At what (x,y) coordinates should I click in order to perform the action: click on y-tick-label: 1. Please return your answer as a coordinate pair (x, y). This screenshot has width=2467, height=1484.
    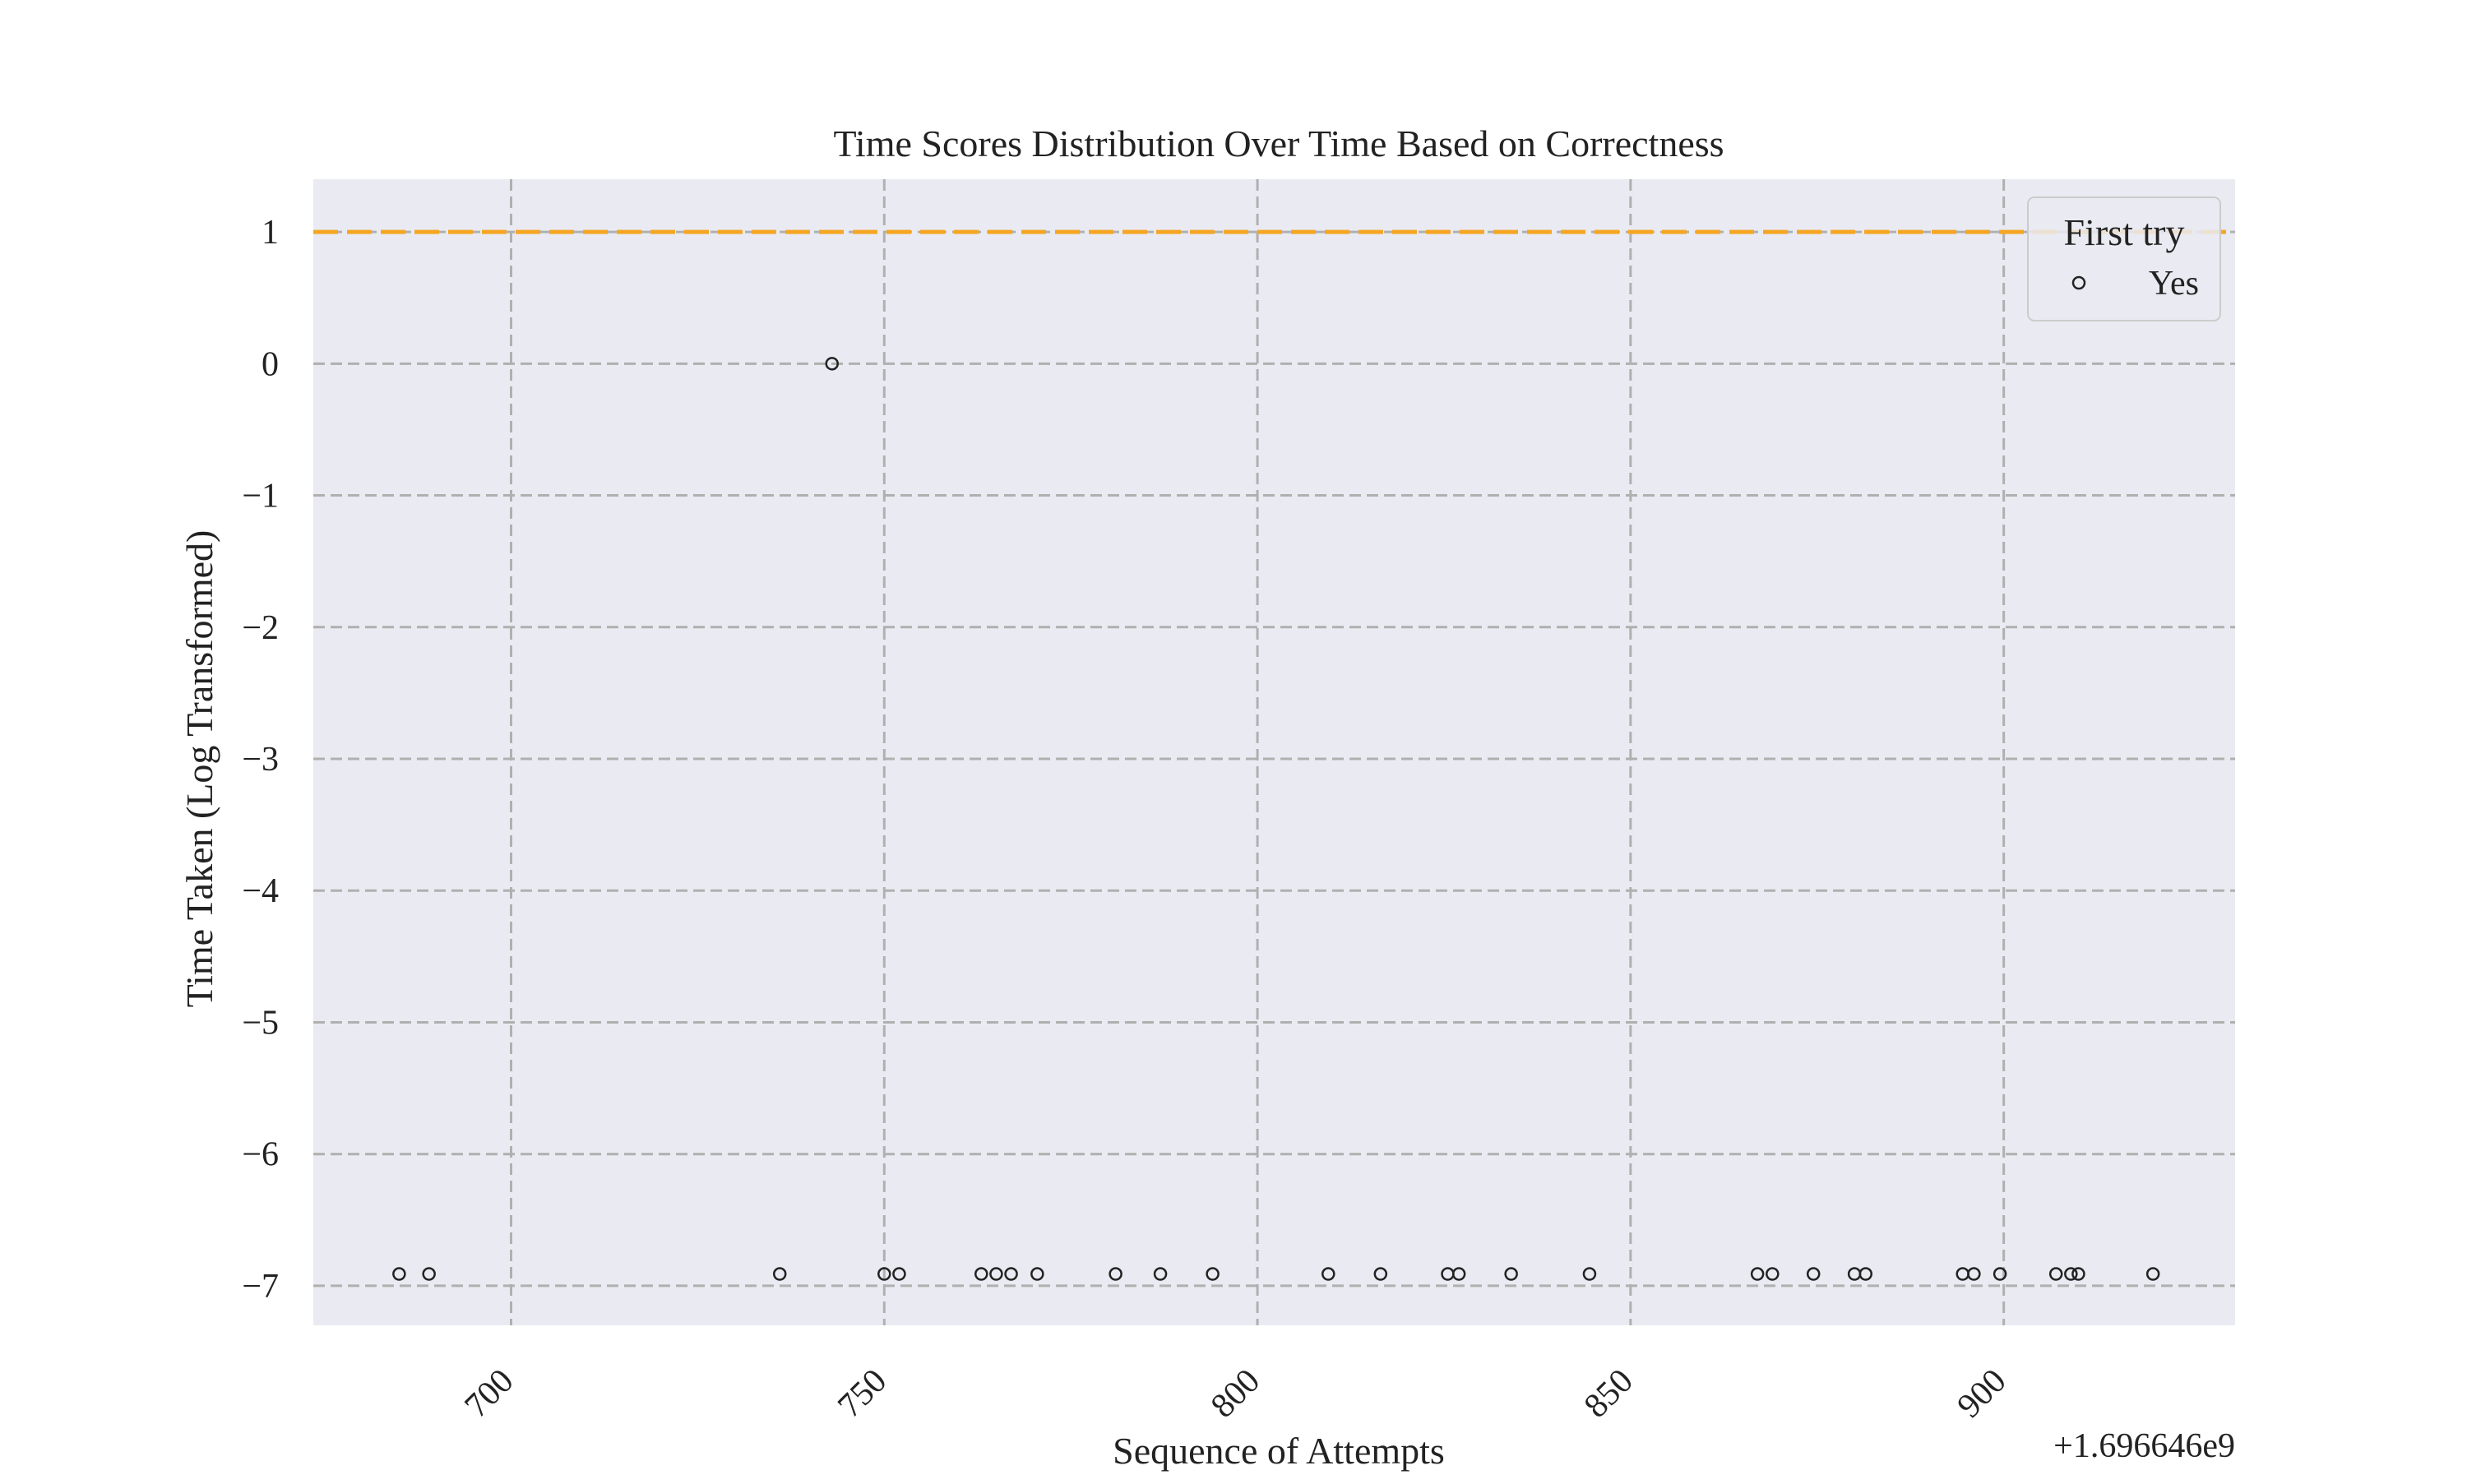
    Looking at the image, I should click on (270, 233).